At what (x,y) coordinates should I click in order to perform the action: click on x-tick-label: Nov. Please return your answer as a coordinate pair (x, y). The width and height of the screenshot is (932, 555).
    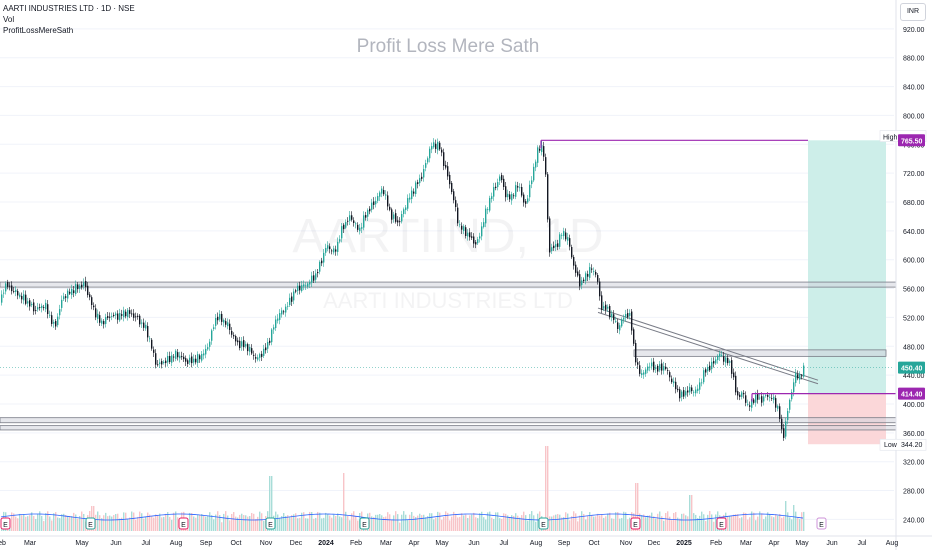
    Looking at the image, I should click on (266, 543).